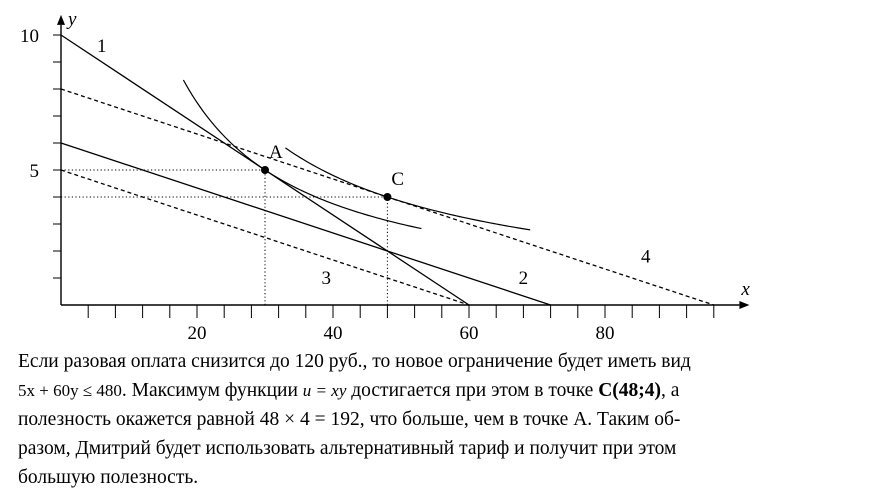  I want to click on point-c-marker, so click(387, 197).